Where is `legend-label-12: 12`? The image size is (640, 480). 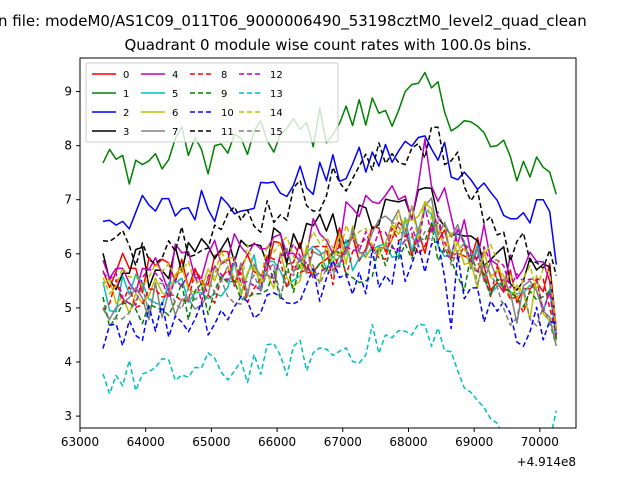
legend-label-12: 12 is located at coordinates (276, 75).